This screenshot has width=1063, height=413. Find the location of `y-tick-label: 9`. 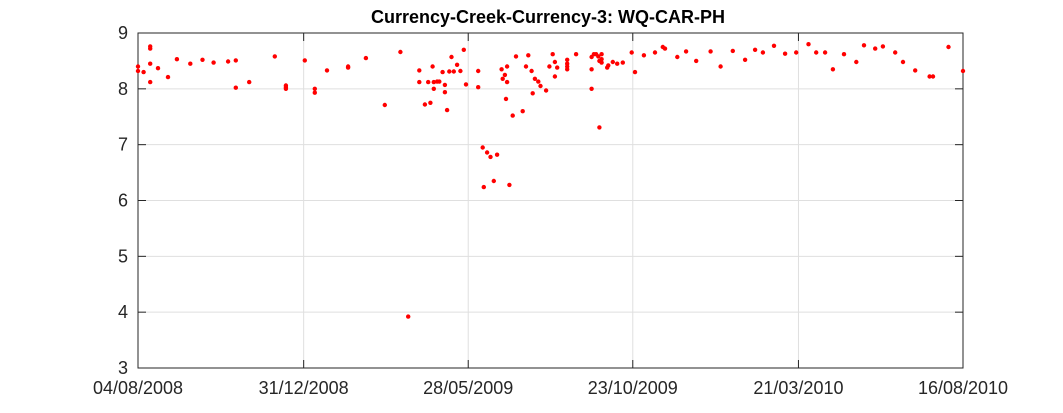

y-tick-label: 9 is located at coordinates (123, 33).